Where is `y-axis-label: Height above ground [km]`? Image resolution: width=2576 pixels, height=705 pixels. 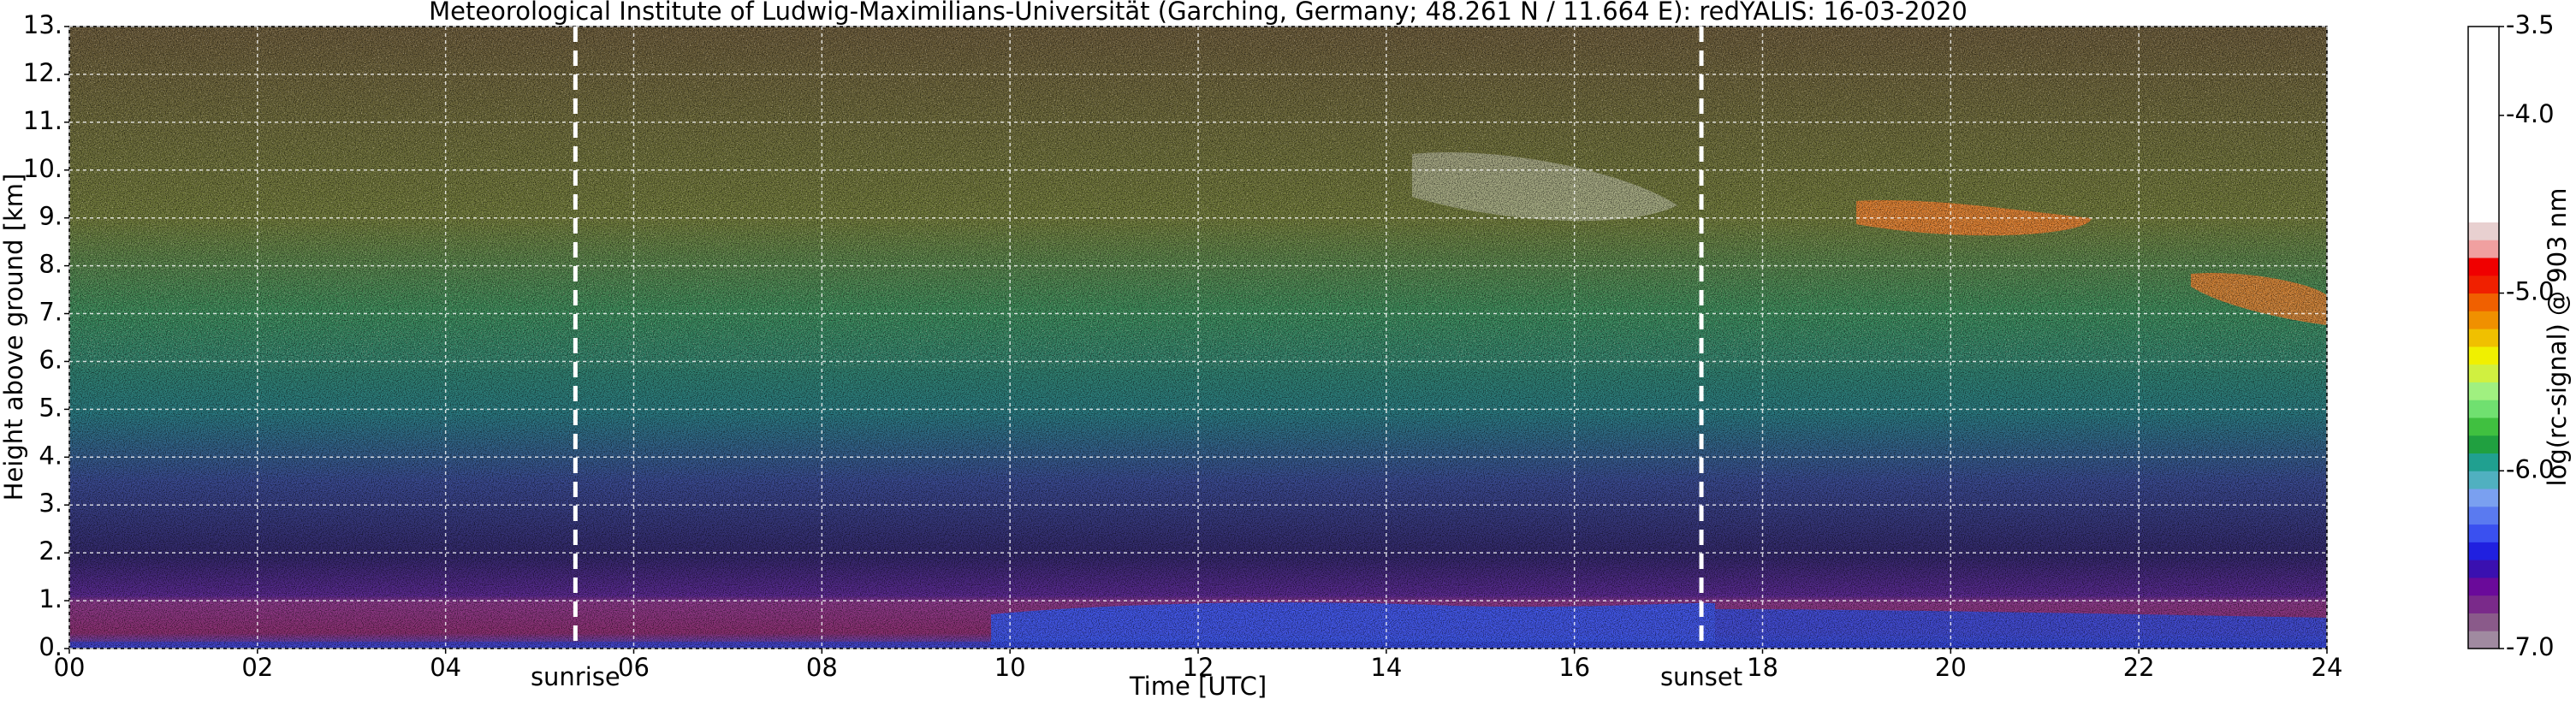 y-axis-label: Height above ground [km] is located at coordinates (14, 337).